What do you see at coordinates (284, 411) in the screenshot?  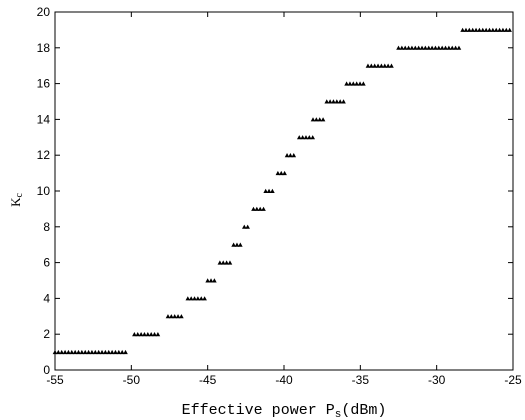 I see `x-axis-label: Effective power Ps(dBm)` at bounding box center [284, 411].